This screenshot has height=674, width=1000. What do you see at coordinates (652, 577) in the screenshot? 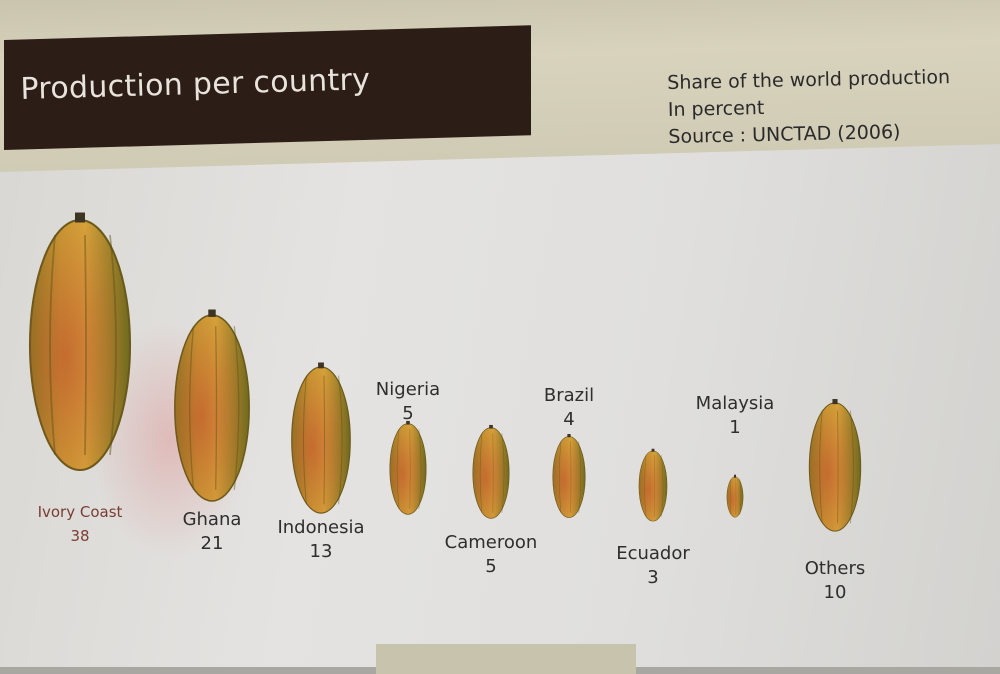
I see `value-ecuador: 3` at bounding box center [652, 577].